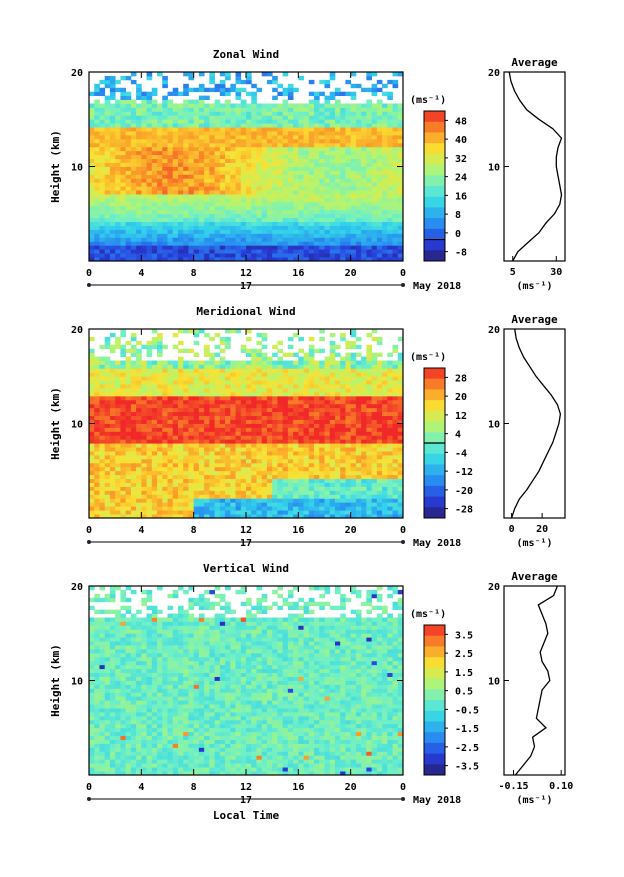 Image resolution: width=624 pixels, height=877 pixels. Describe the element at coordinates (246, 423) in the screenshot. I see `heatmap-cells` at that location.